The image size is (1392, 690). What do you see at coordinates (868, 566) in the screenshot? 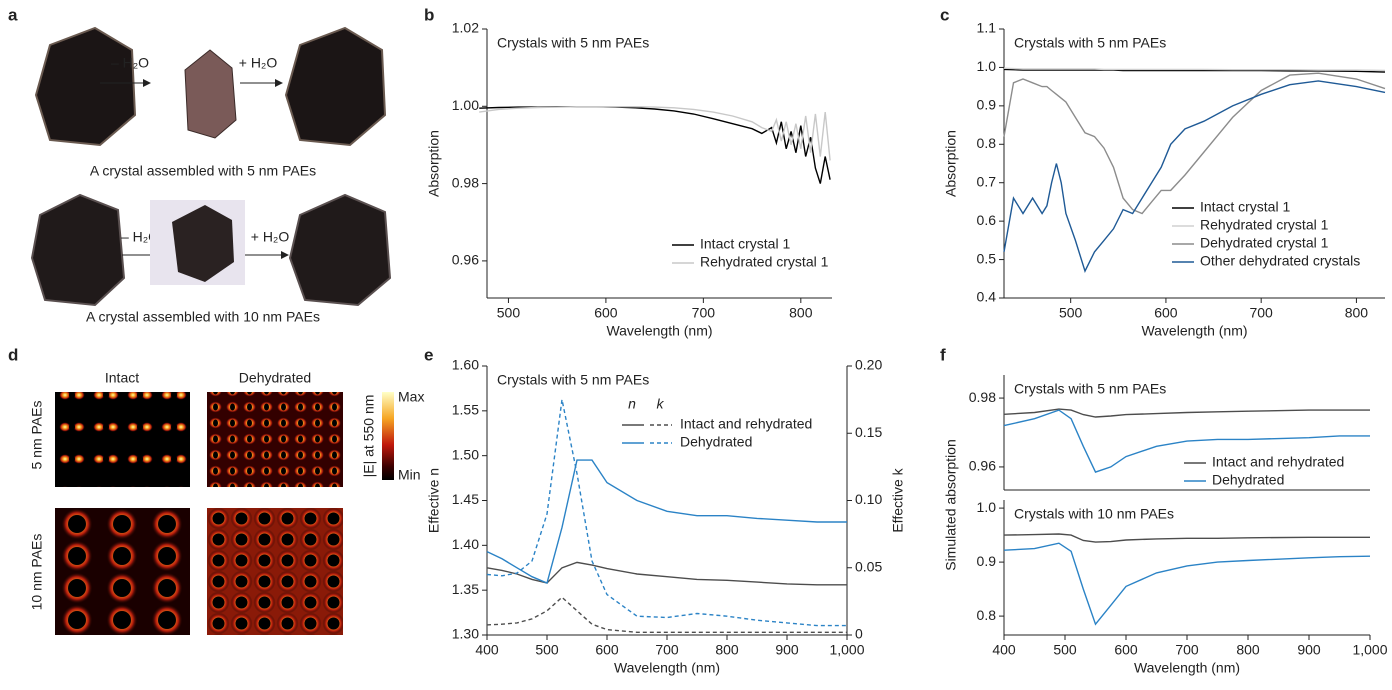
I see `y2-tick-label: 0.05` at bounding box center [868, 566].